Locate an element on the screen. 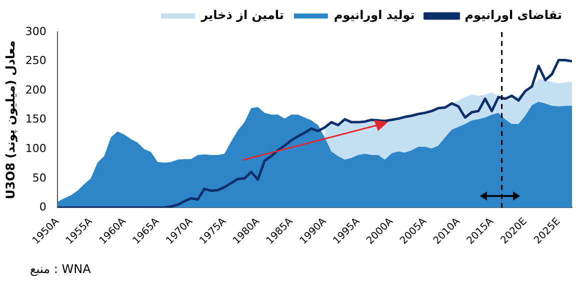 The height and width of the screenshot is (290, 582). y-tick-label: 250 is located at coordinates (35, 61).